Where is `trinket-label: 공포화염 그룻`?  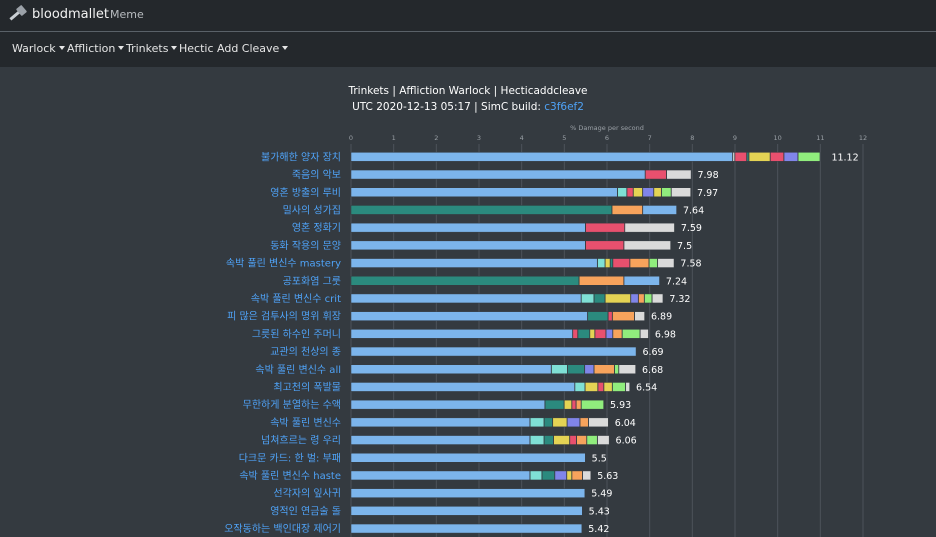
trinket-label: 공포화염 그룻 is located at coordinates (312, 281).